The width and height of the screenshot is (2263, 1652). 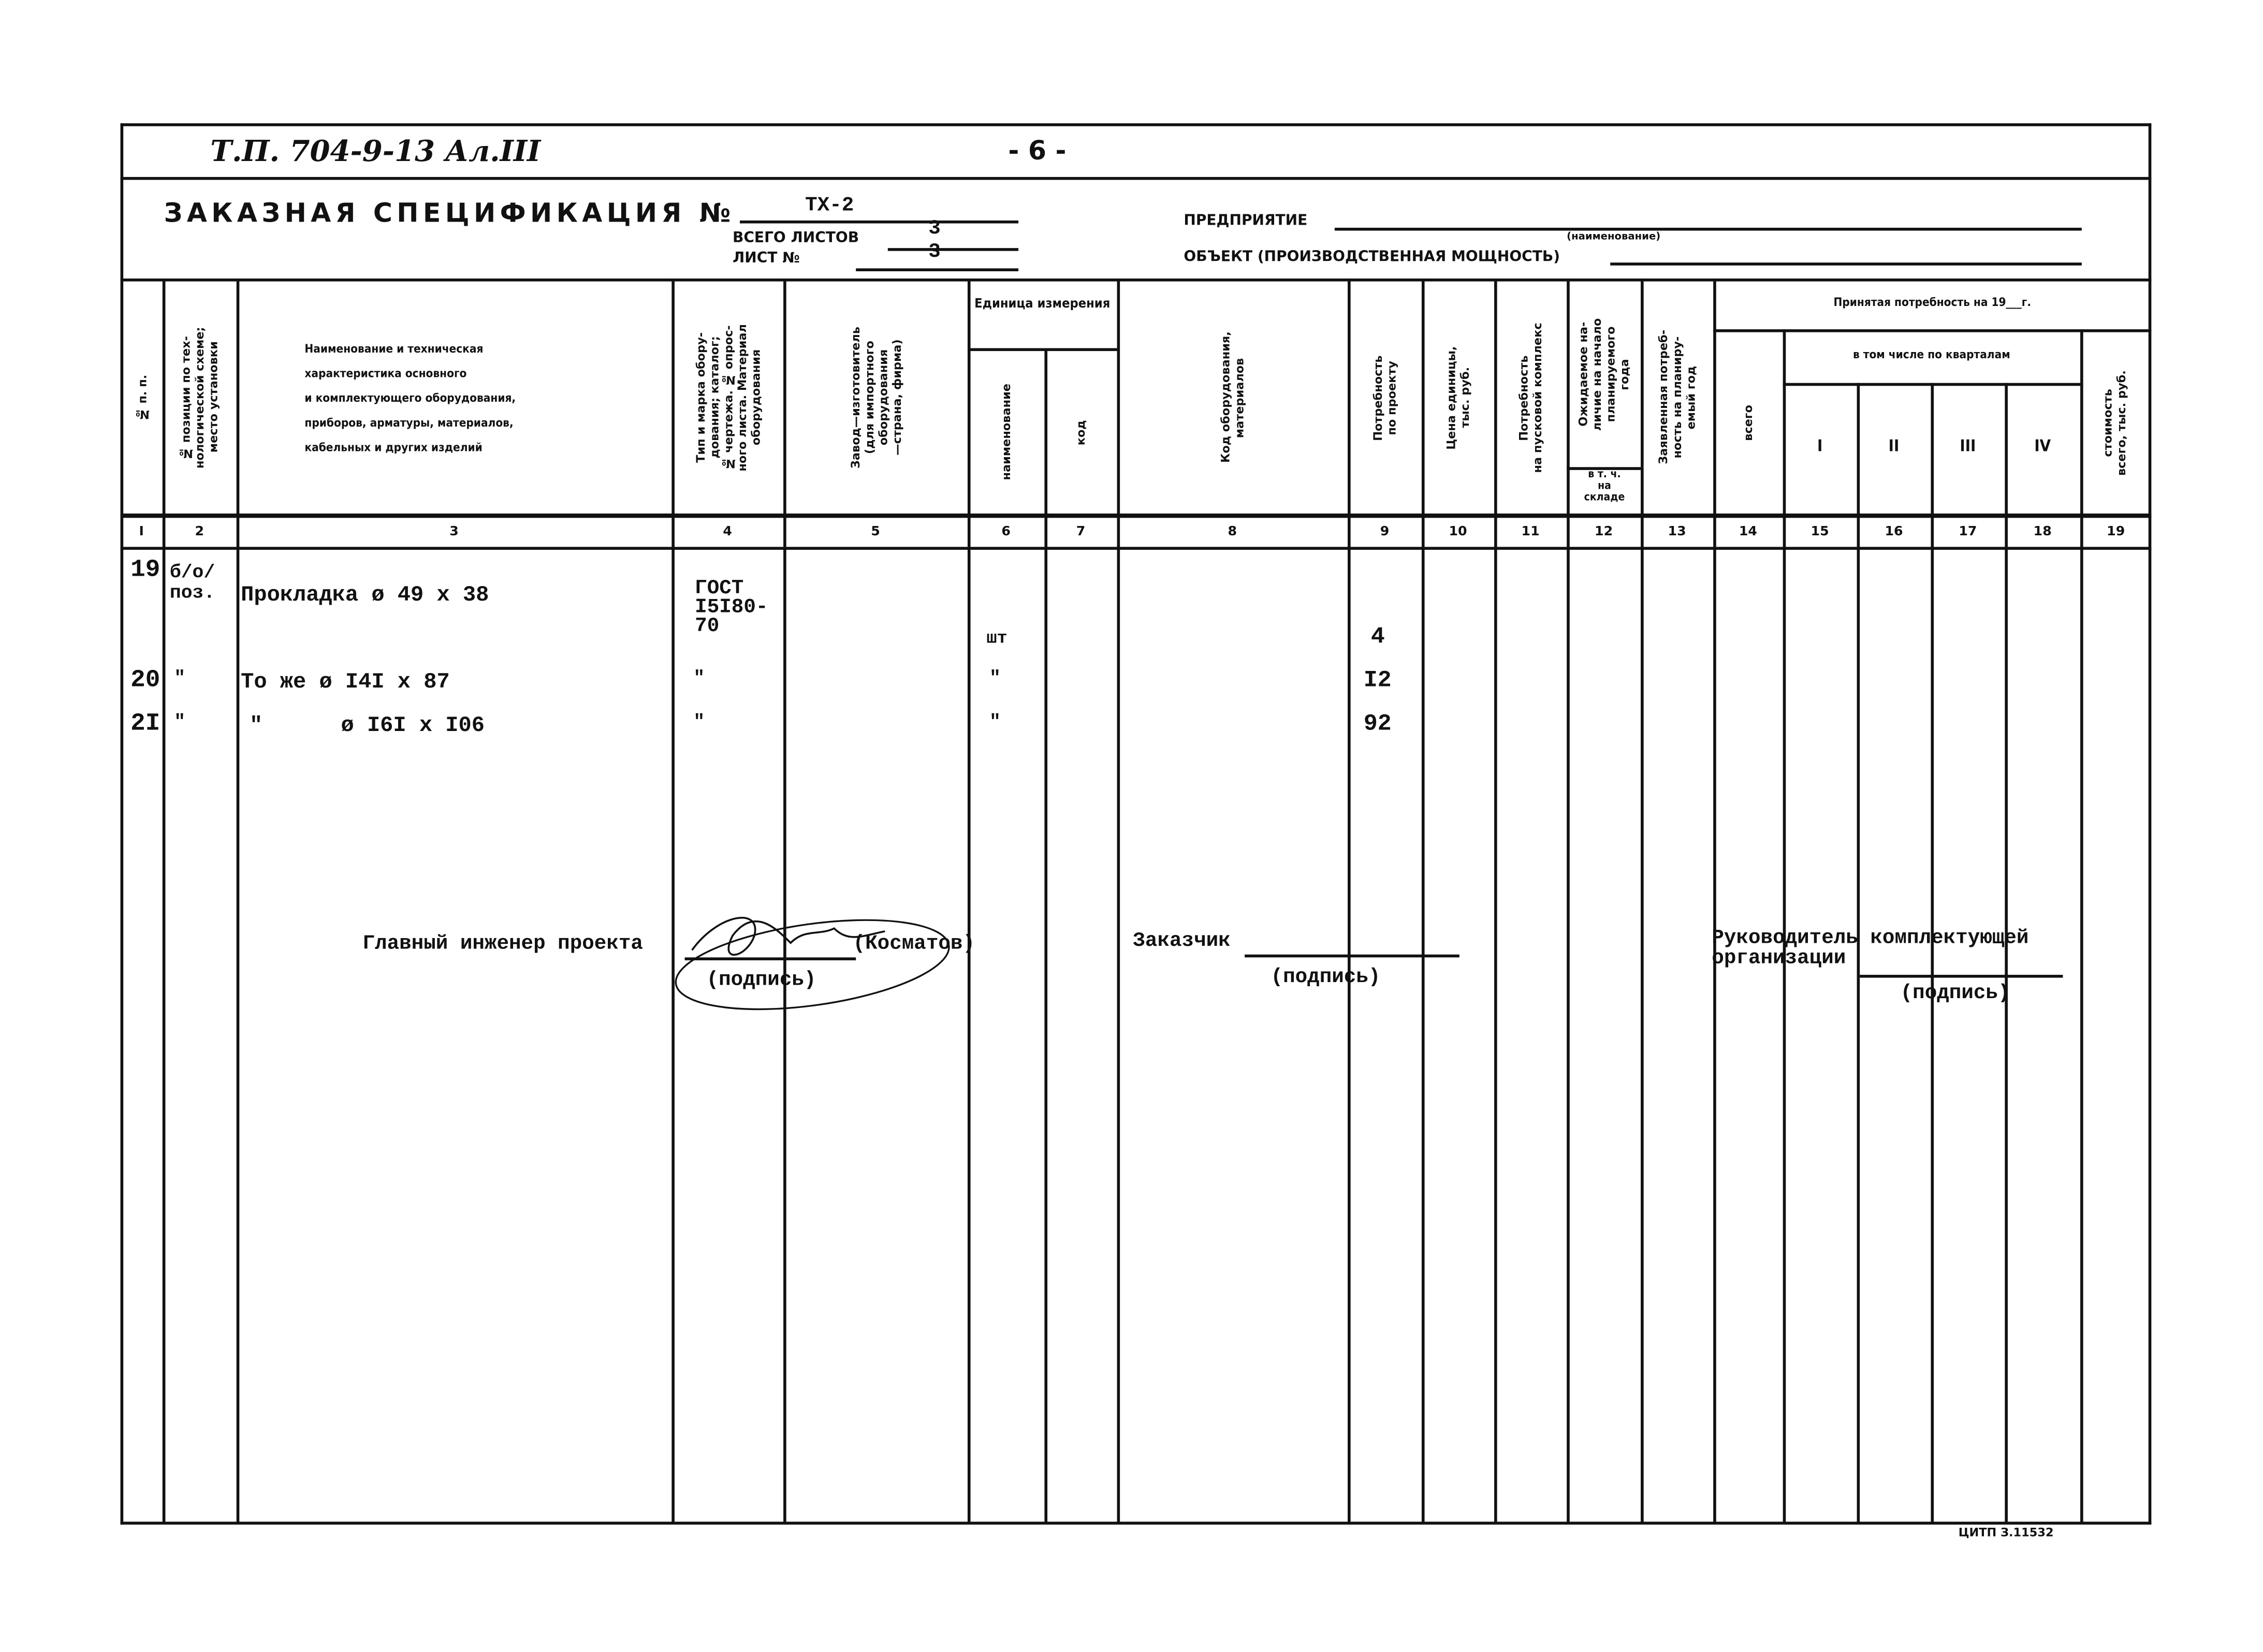 What do you see at coordinates (394, 349) in the screenshot?
I see `col-header-3-line: Наименование и техническая` at bounding box center [394, 349].